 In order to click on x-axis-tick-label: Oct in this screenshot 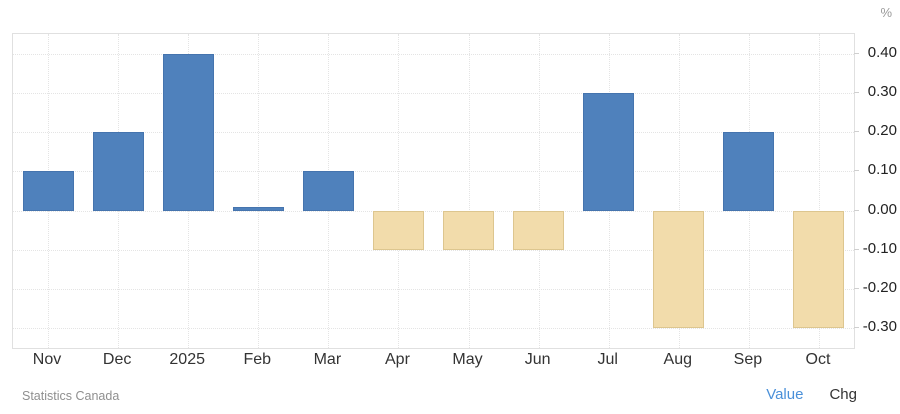, I will do `click(818, 359)`.